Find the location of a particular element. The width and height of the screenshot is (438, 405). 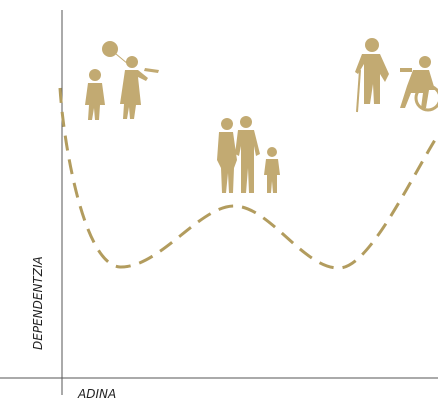

children-figure is located at coordinates (122, 80).